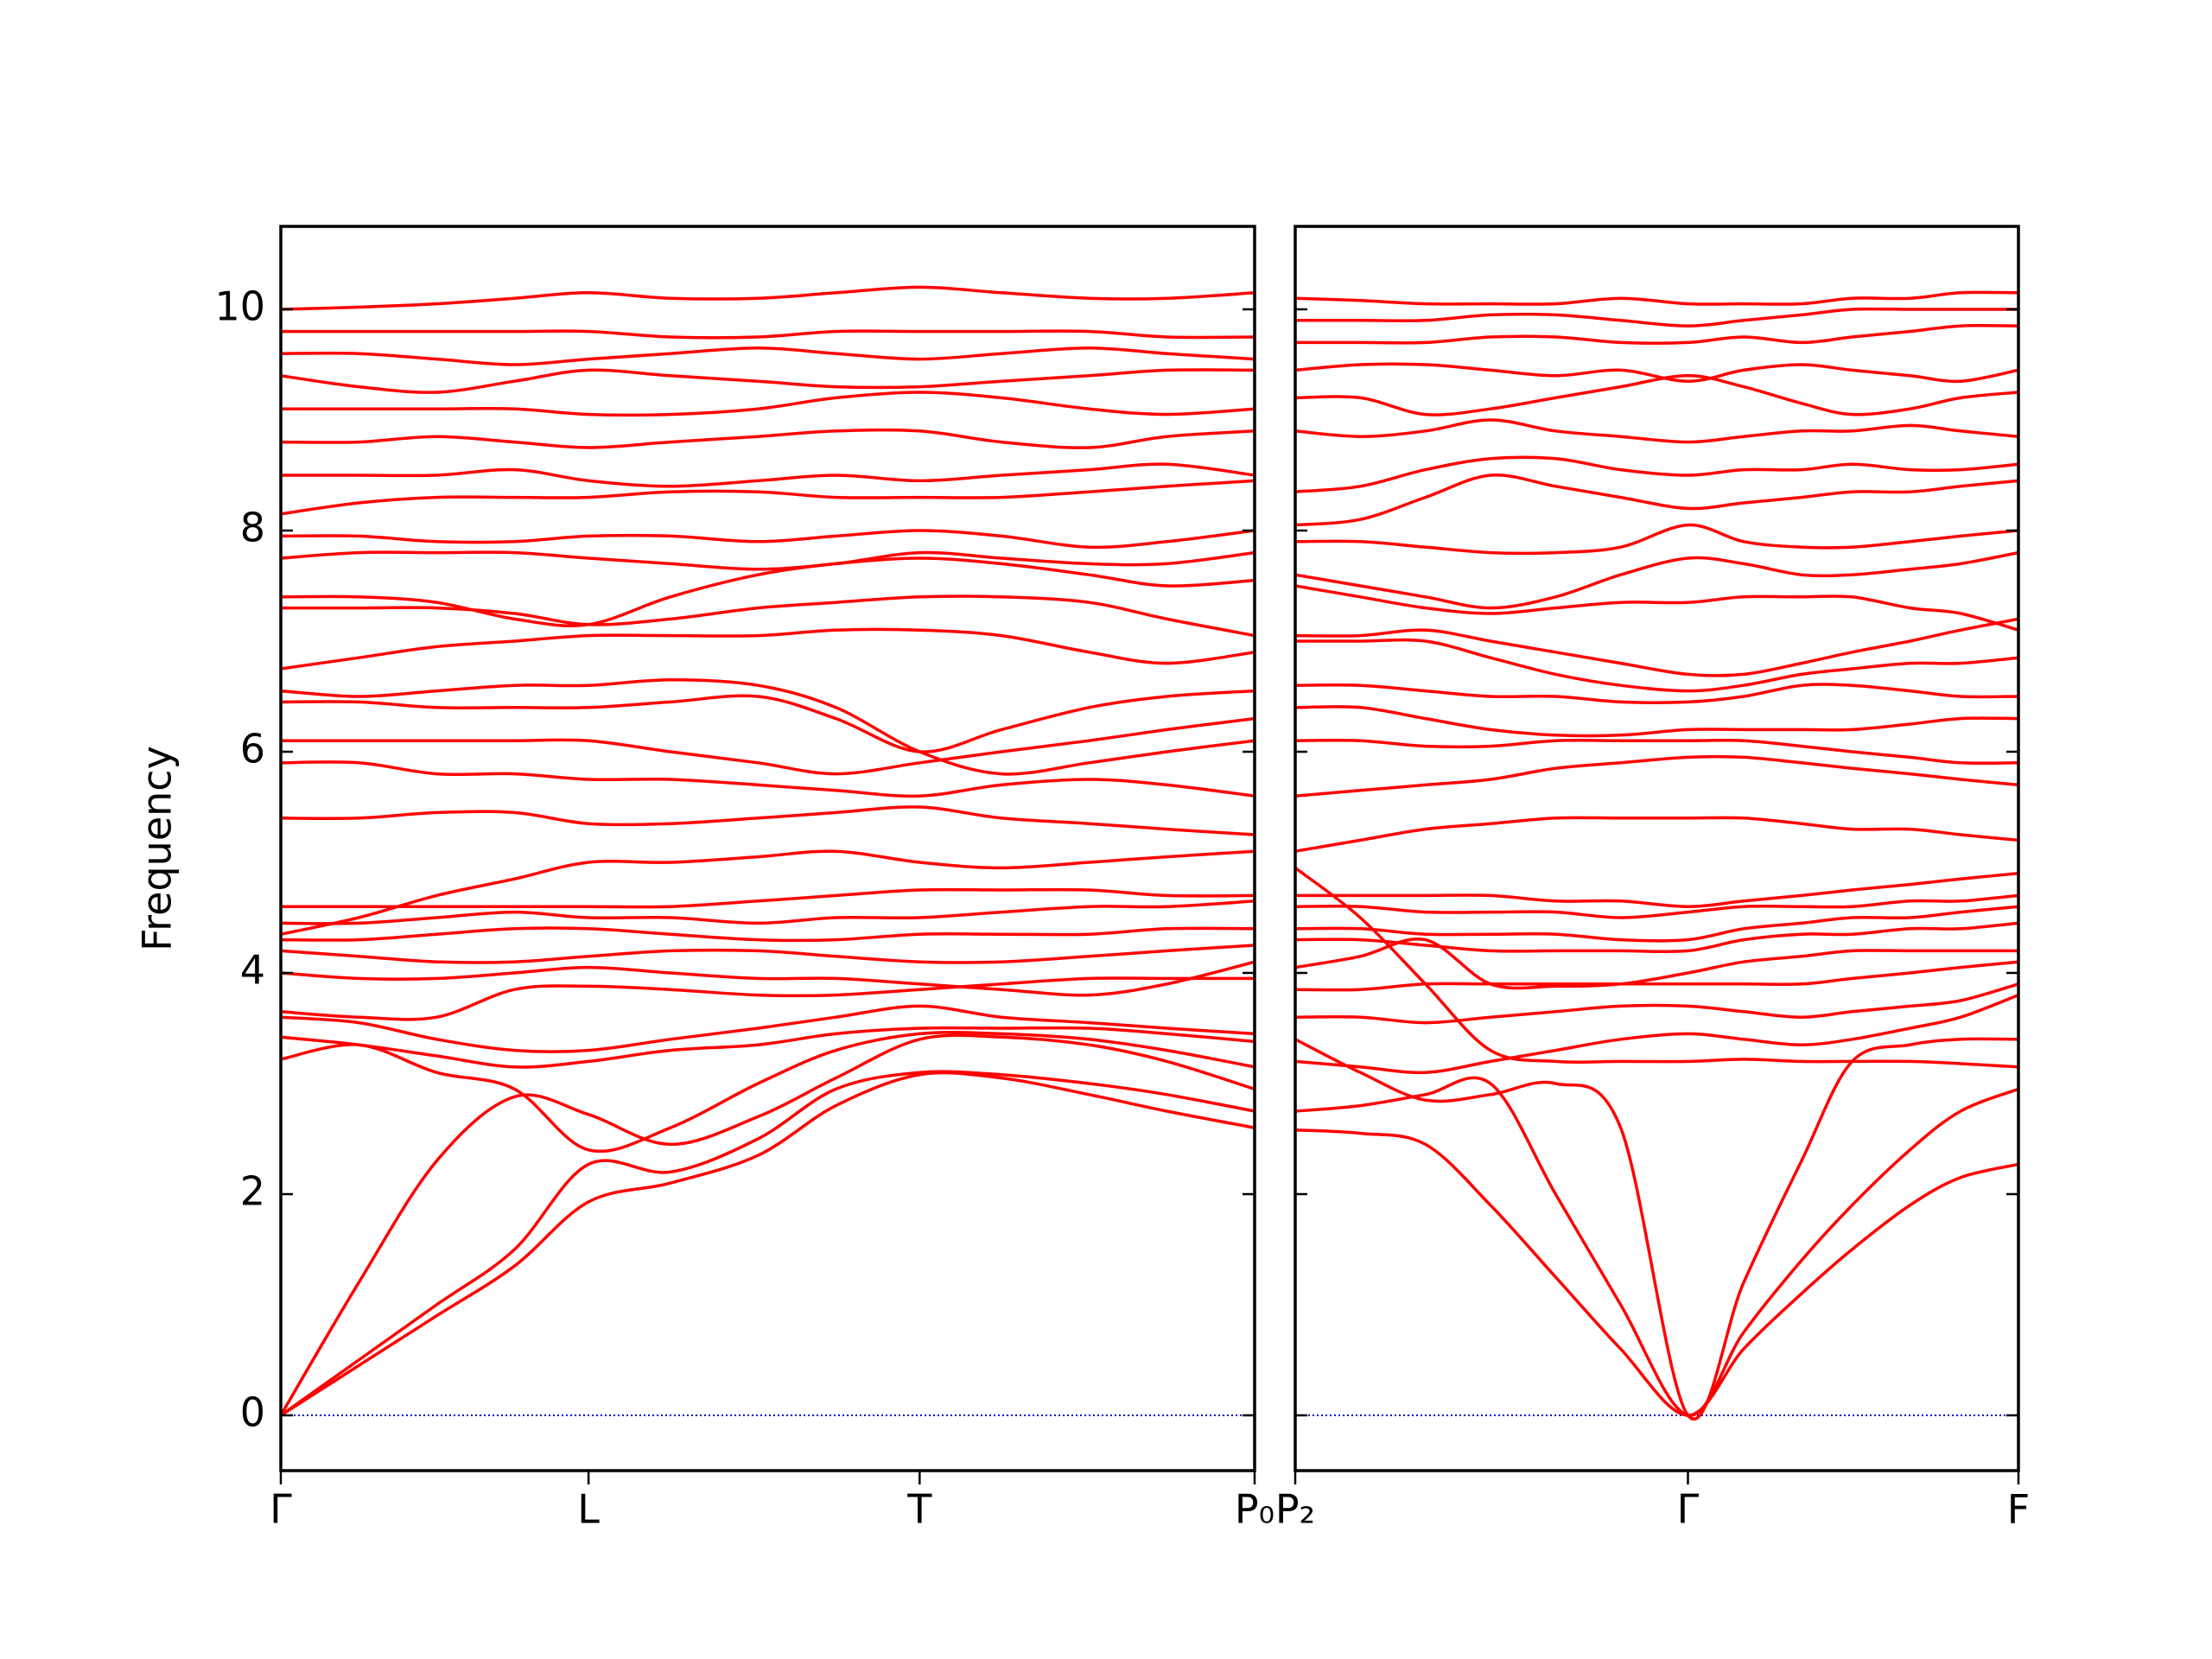 Image resolution: width=2212 pixels, height=1659 pixels. What do you see at coordinates (588, 1509) in the screenshot?
I see `x-tick-label: L` at bounding box center [588, 1509].